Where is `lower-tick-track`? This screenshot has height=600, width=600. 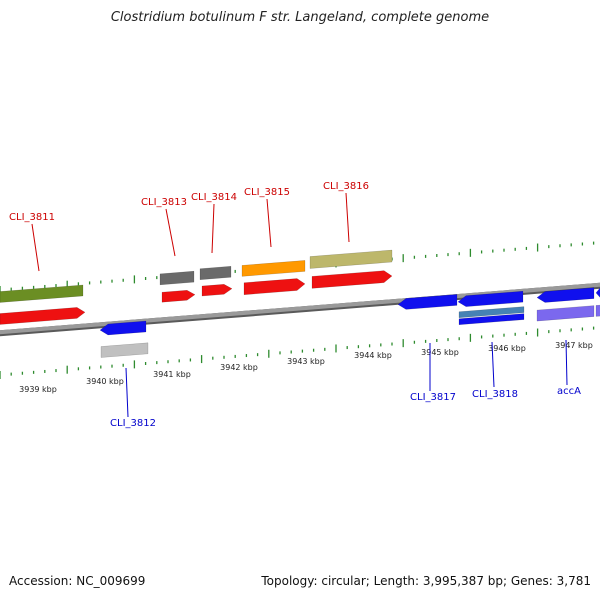 lower-tick-track is located at coordinates (297, 352).